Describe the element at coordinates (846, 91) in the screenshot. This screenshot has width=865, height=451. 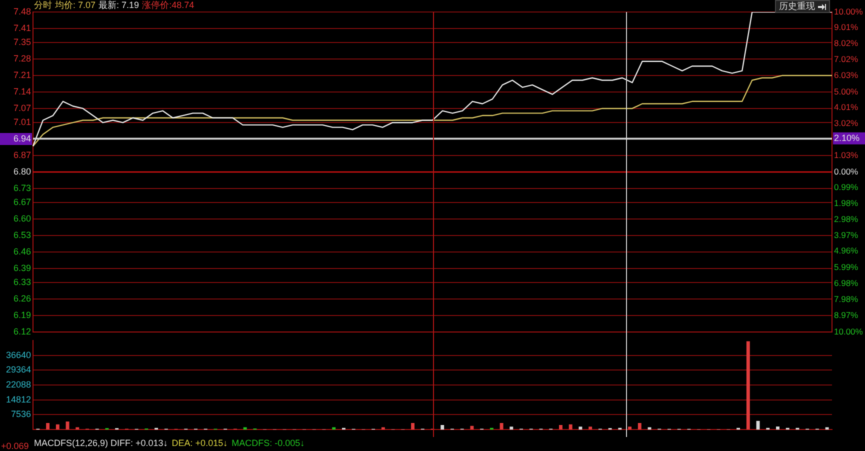
I see `y2-tick-label: 5.00%` at that location.